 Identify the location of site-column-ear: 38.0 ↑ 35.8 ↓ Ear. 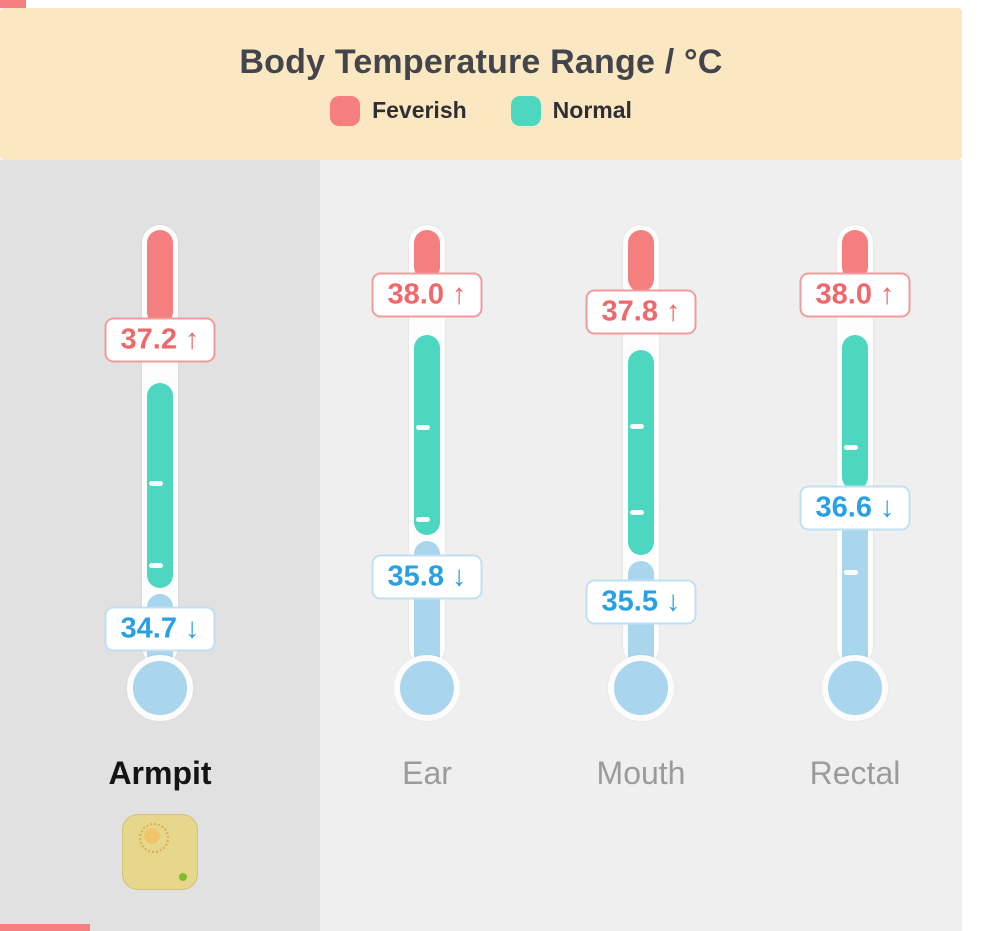
(427, 508).